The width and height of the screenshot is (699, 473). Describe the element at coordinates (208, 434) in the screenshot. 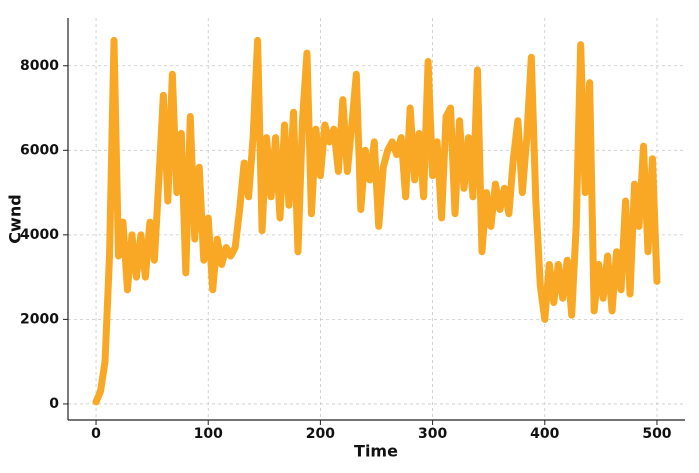

I see `x-tick-label: 100` at that location.